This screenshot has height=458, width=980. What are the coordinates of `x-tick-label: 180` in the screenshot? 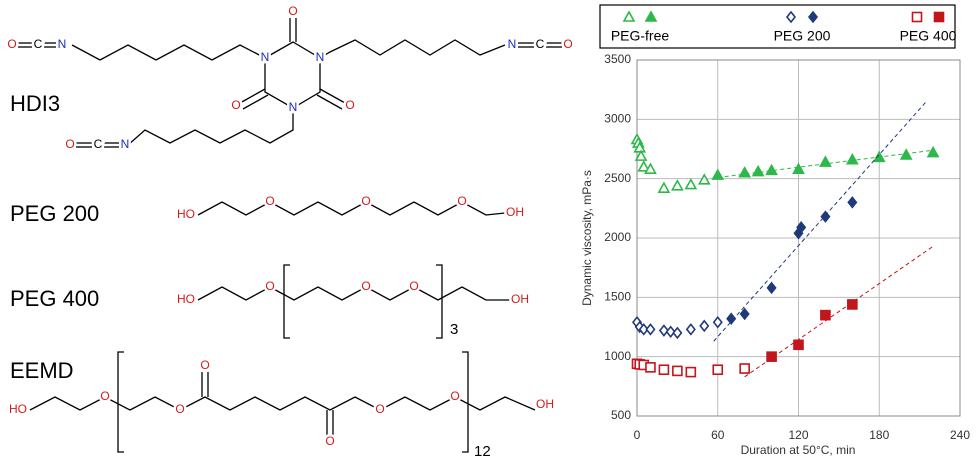 It's located at (879, 435).